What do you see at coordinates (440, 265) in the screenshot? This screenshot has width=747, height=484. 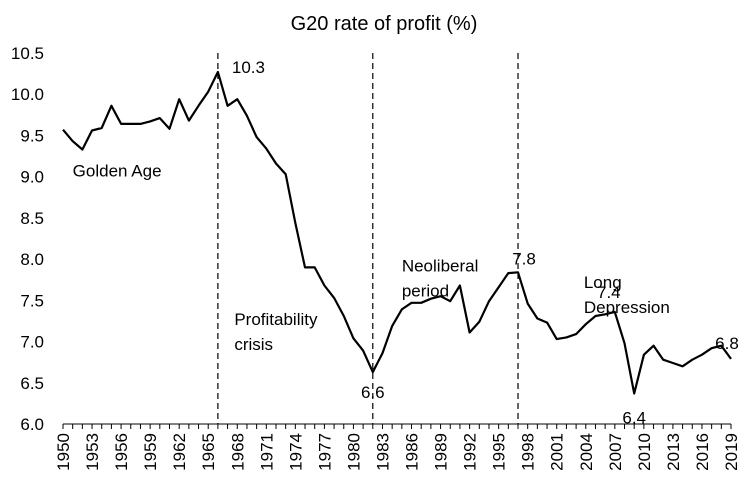 I see `period-annotation: Neoliberal` at bounding box center [440, 265].